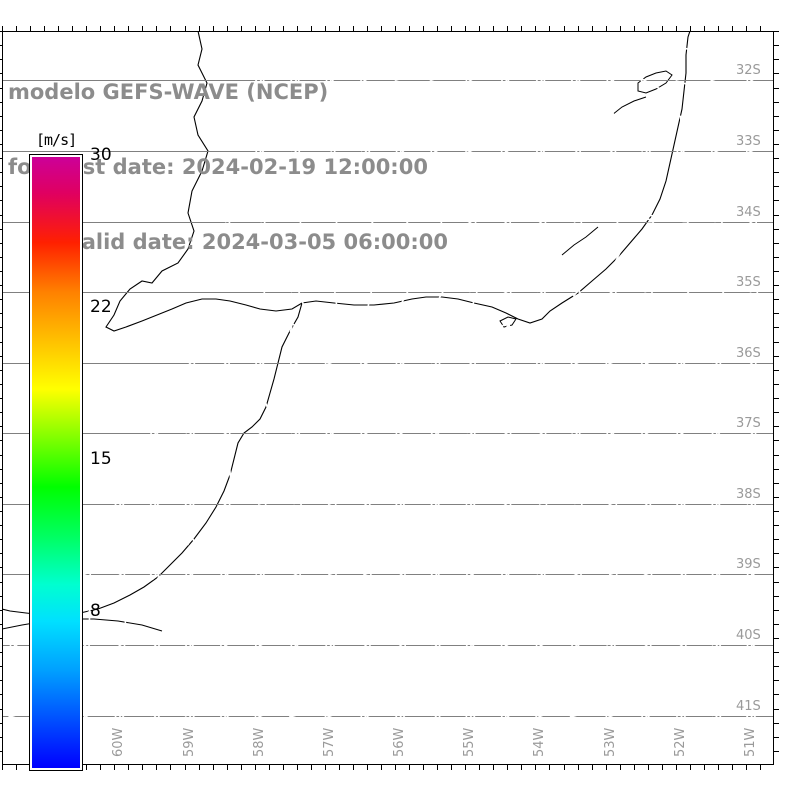 Image resolution: width=800 pixels, height=800 pixels. I want to click on colorbar-unit-label: [m/s], so click(56, 140).